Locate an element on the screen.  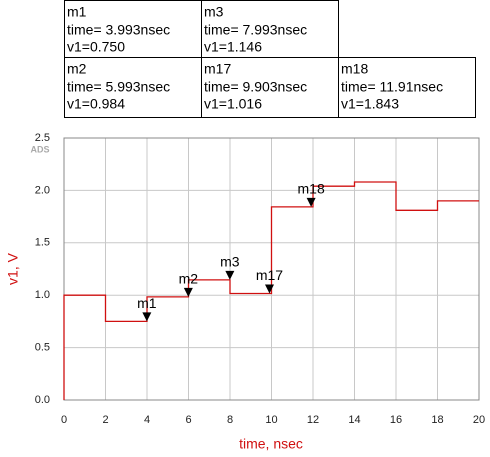
marker-box-name: m17 is located at coordinates (217, 69).